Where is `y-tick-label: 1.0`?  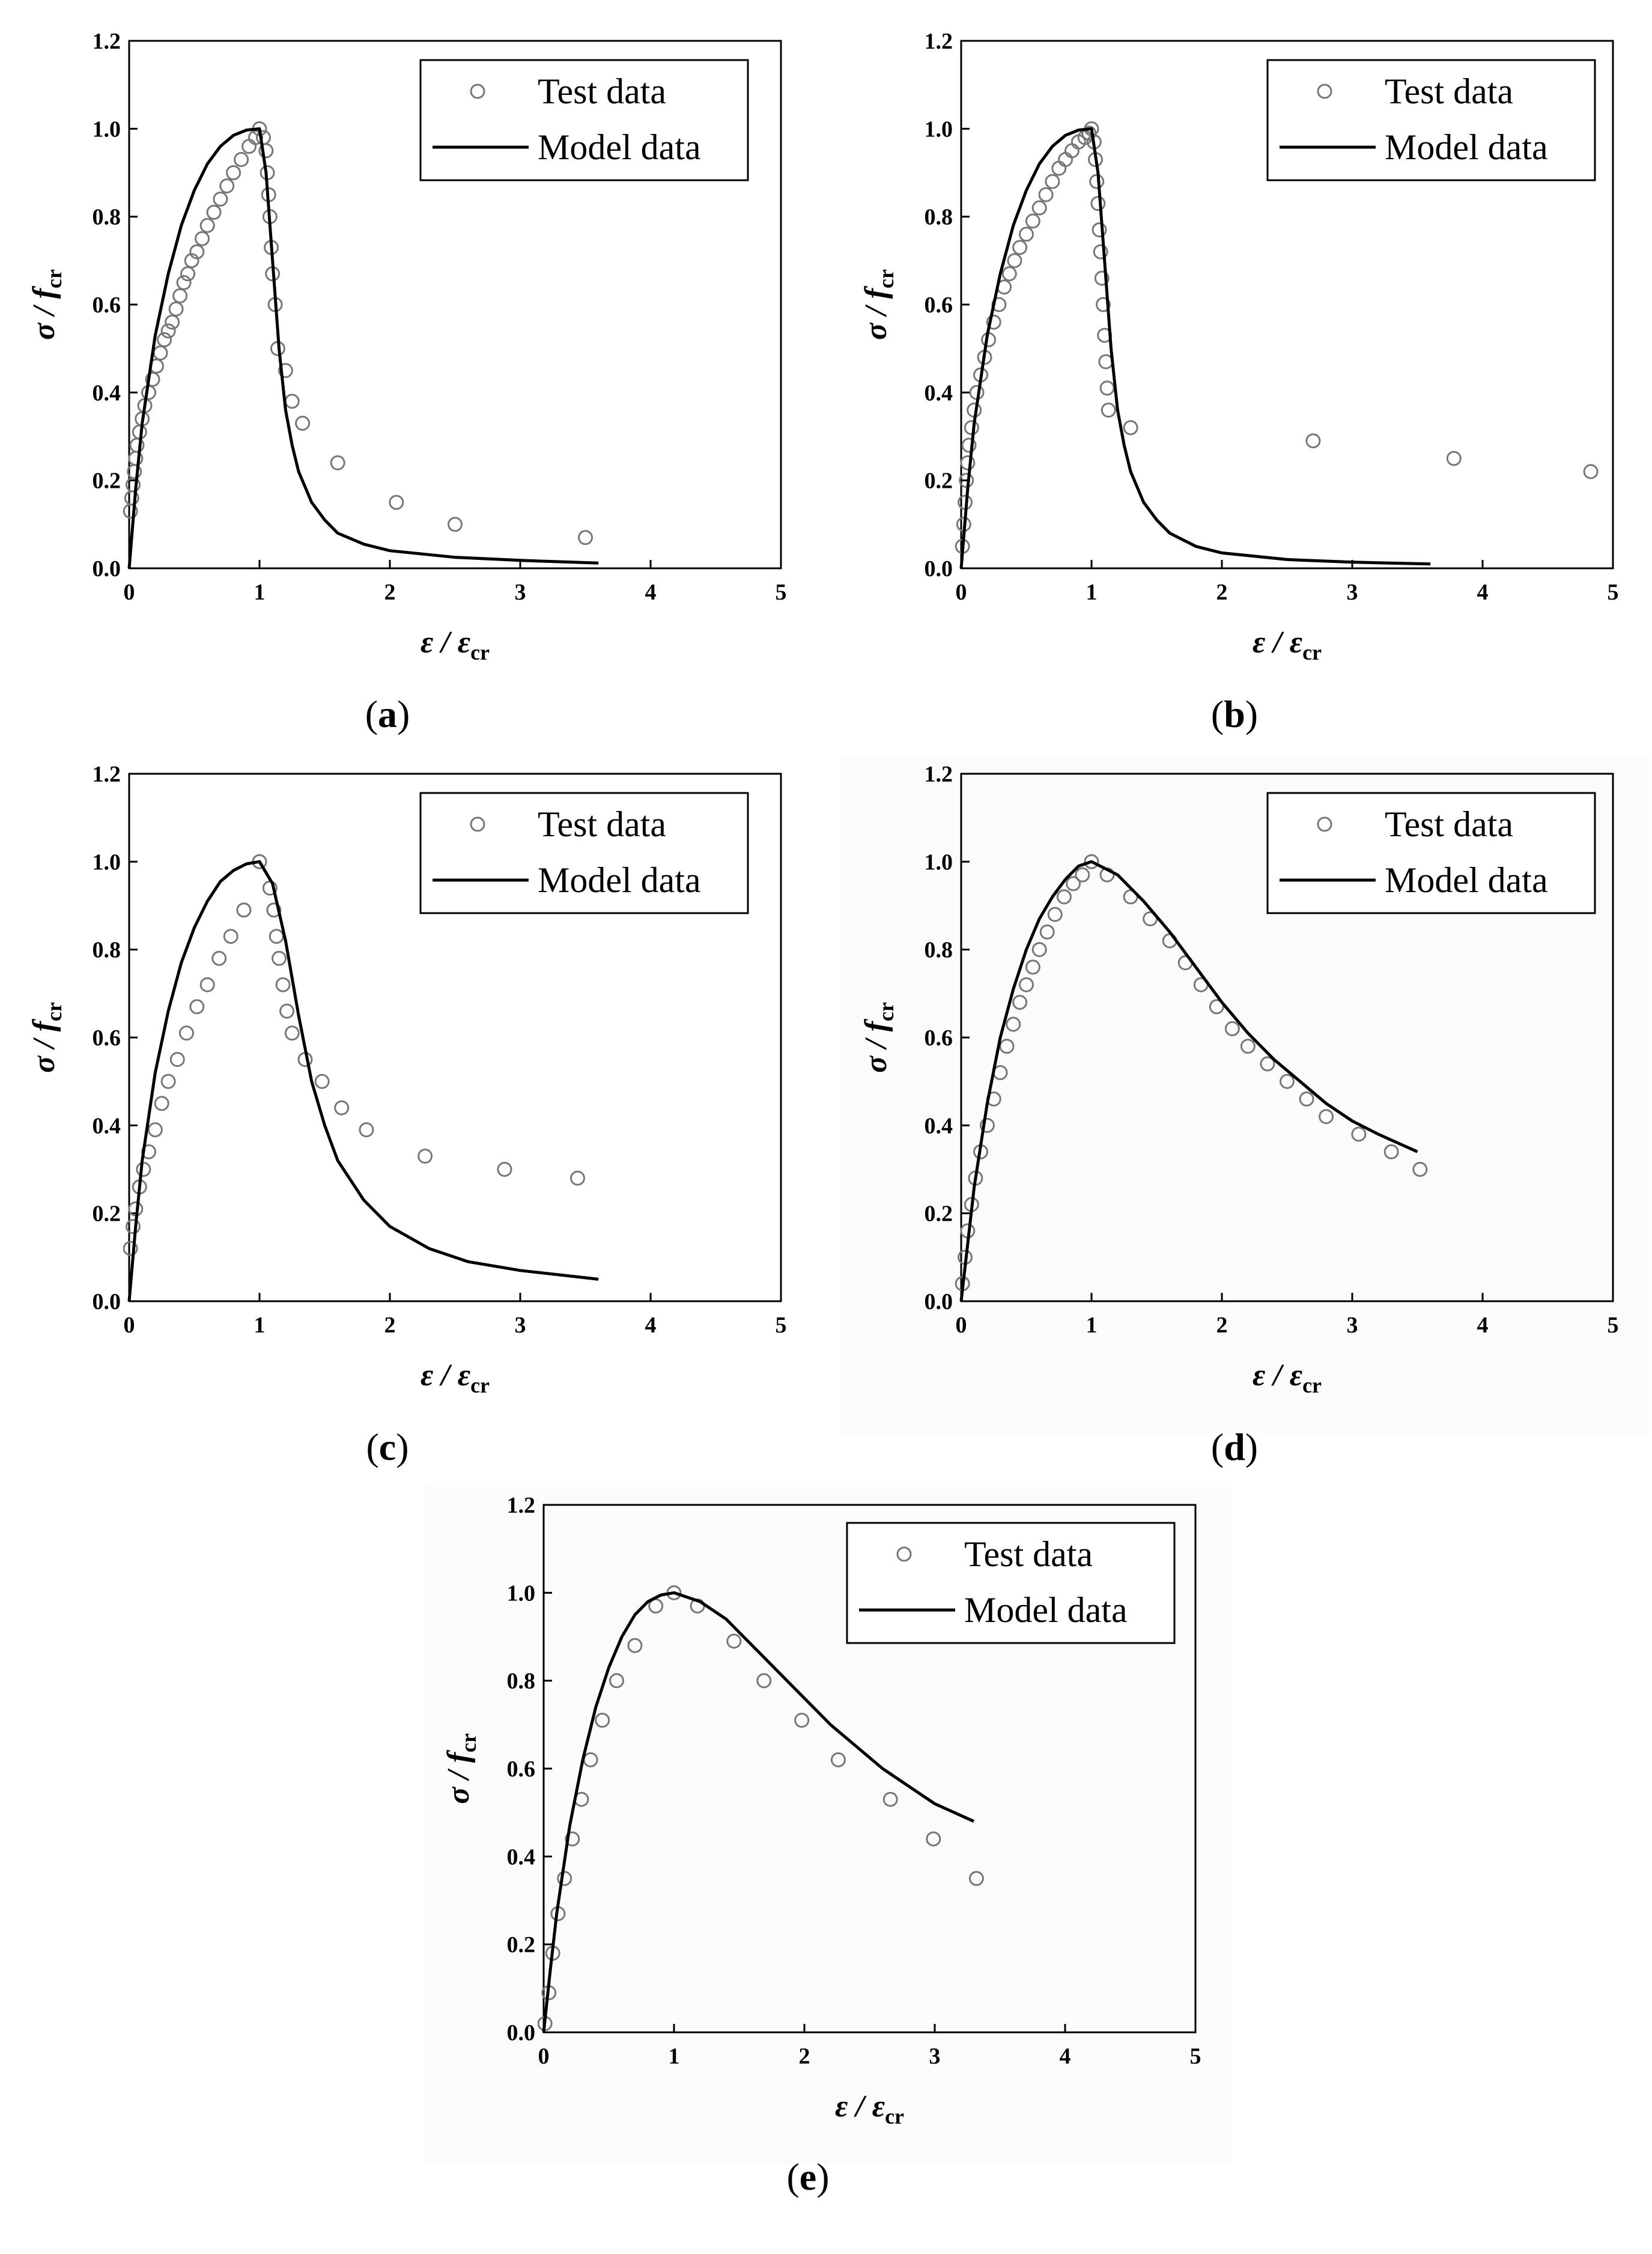 y-tick-label: 1.0 is located at coordinates (107, 129).